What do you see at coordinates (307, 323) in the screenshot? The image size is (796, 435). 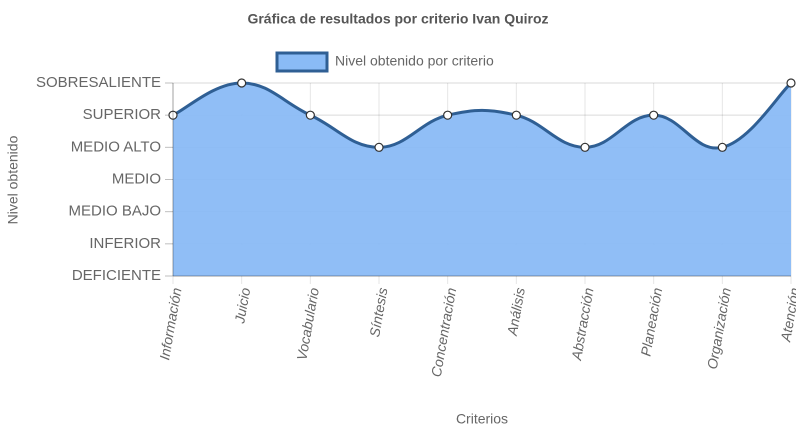 I see `x-tick-label: Vocabulario` at bounding box center [307, 323].